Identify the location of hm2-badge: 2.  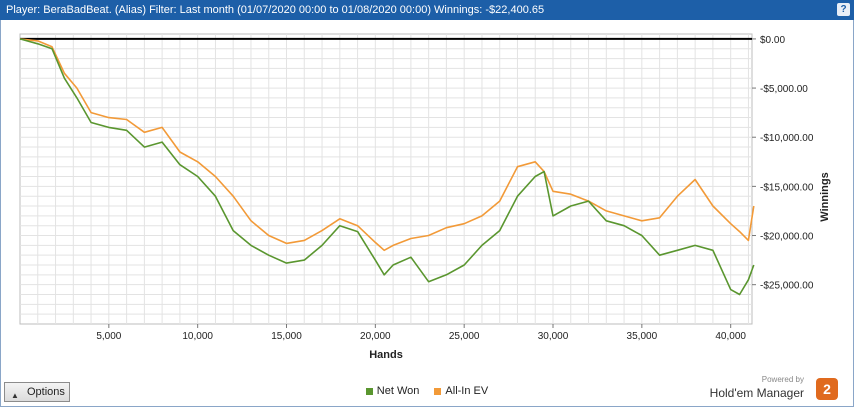
(827, 389).